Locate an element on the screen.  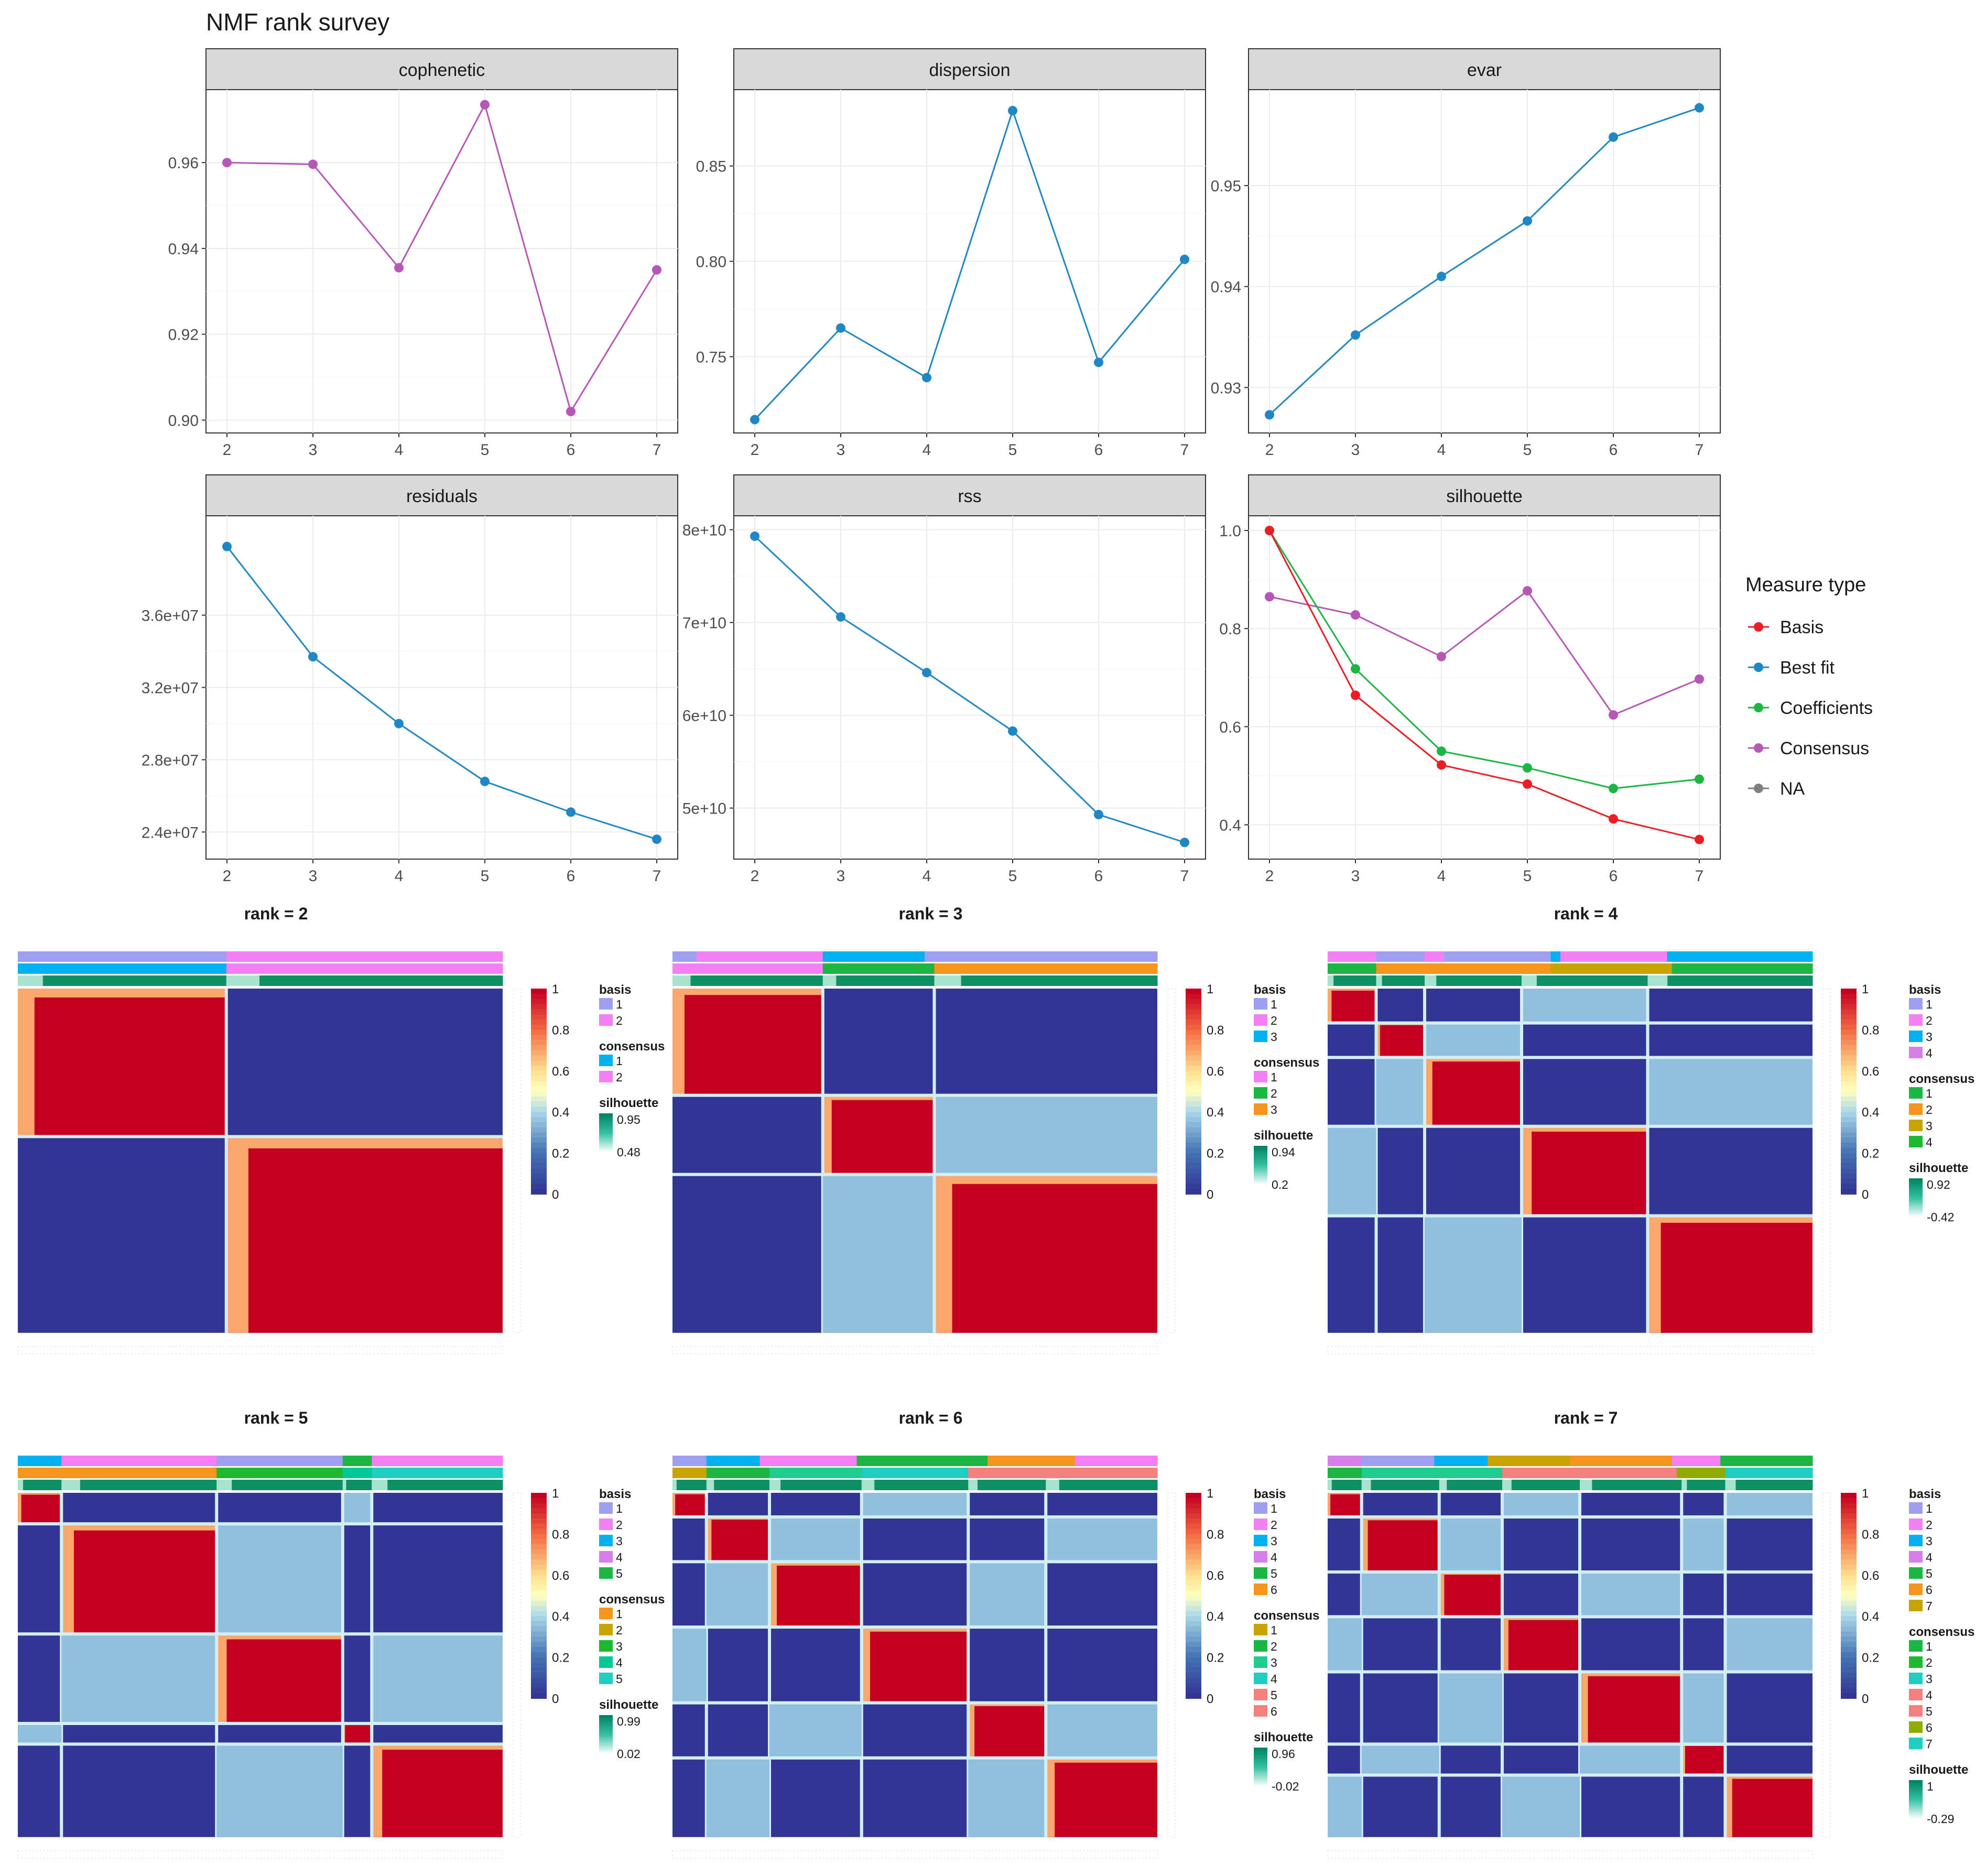
x-tick-label: 5 is located at coordinates (1013, 876).